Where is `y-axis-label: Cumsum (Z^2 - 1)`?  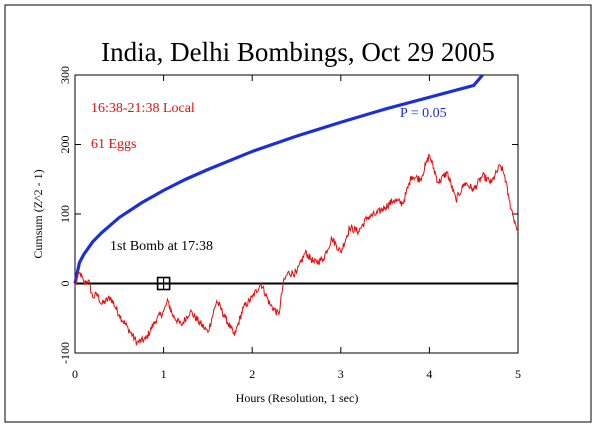 y-axis-label: Cumsum (Z^2 - 1) is located at coordinates (38, 213).